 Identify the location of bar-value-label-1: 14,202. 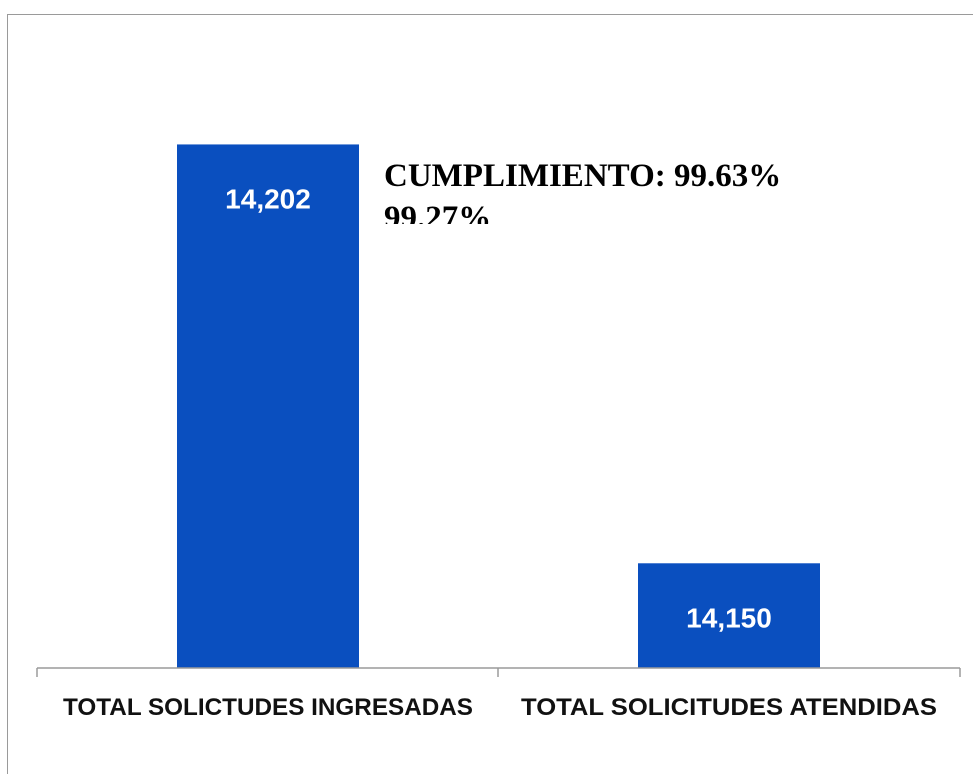
(268, 198).